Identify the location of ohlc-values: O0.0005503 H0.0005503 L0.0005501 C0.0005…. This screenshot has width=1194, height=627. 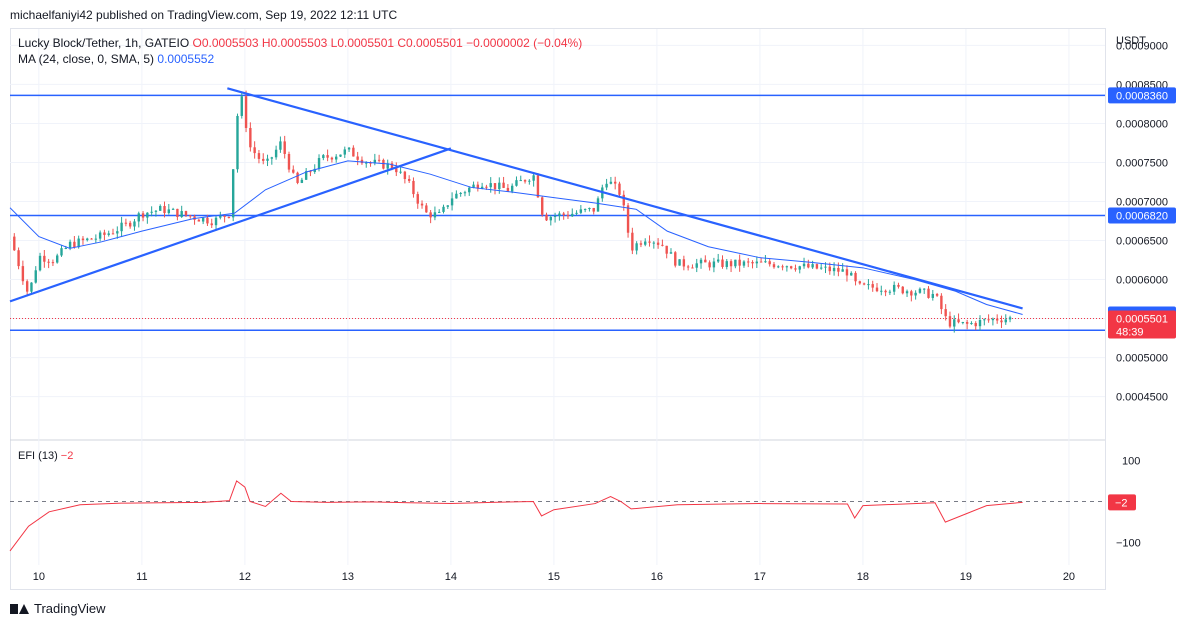
(387, 43).